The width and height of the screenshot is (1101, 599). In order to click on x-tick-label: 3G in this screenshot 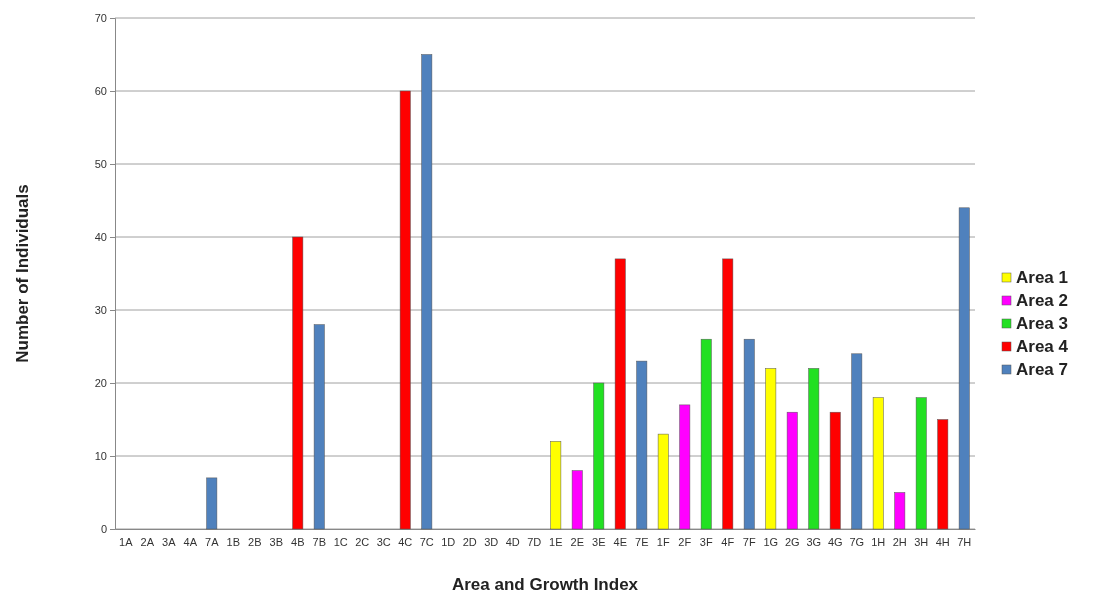, I will do `click(814, 541)`.